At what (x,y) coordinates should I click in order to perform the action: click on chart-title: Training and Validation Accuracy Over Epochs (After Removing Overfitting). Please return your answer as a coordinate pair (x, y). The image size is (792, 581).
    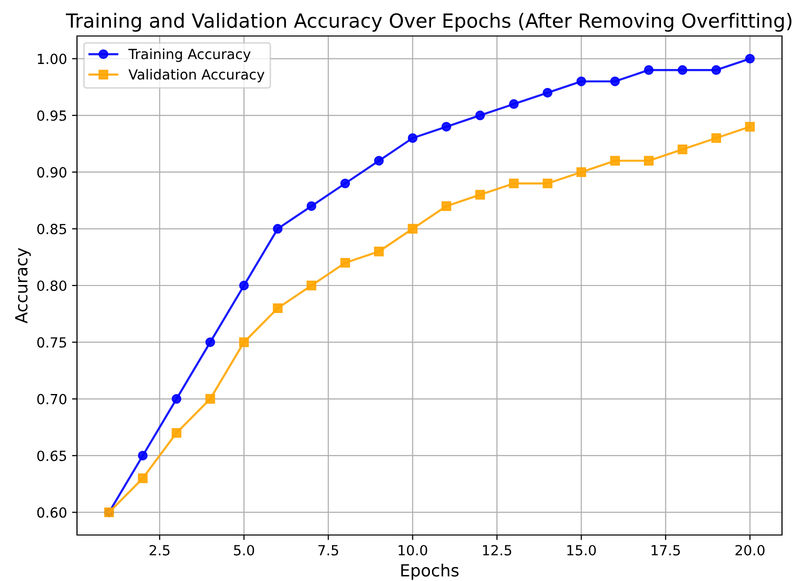
    Looking at the image, I should click on (429, 22).